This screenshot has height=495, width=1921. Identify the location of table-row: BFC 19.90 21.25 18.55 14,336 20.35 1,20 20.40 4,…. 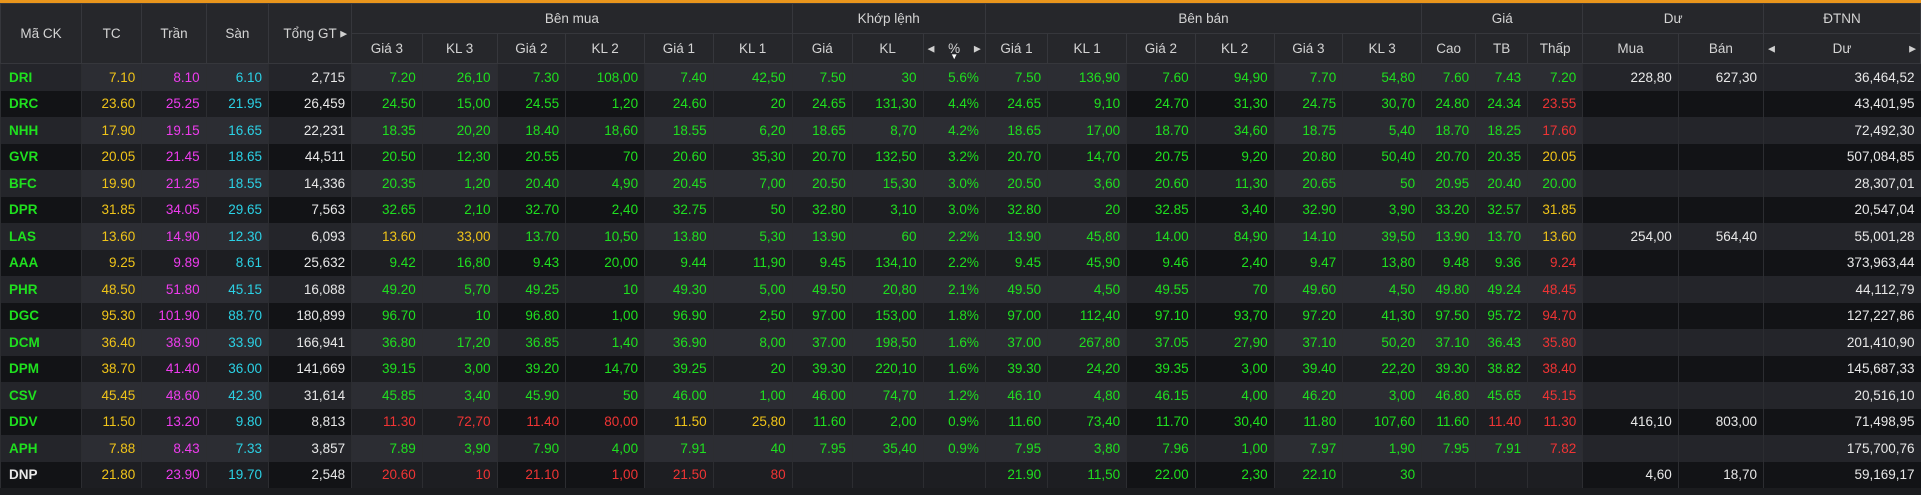
(960, 183).